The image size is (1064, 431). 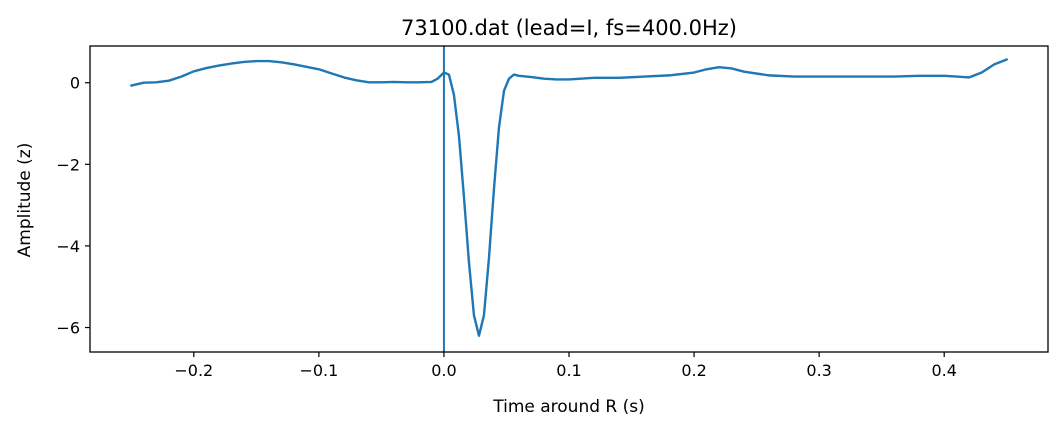 I want to click on y-tick-label: −4, so click(x=68, y=246).